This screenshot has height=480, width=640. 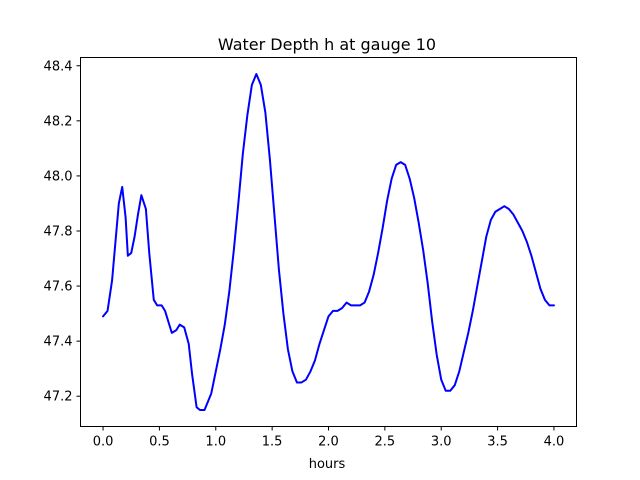 I want to click on y-tick-label: 47.6, so click(x=58, y=287).